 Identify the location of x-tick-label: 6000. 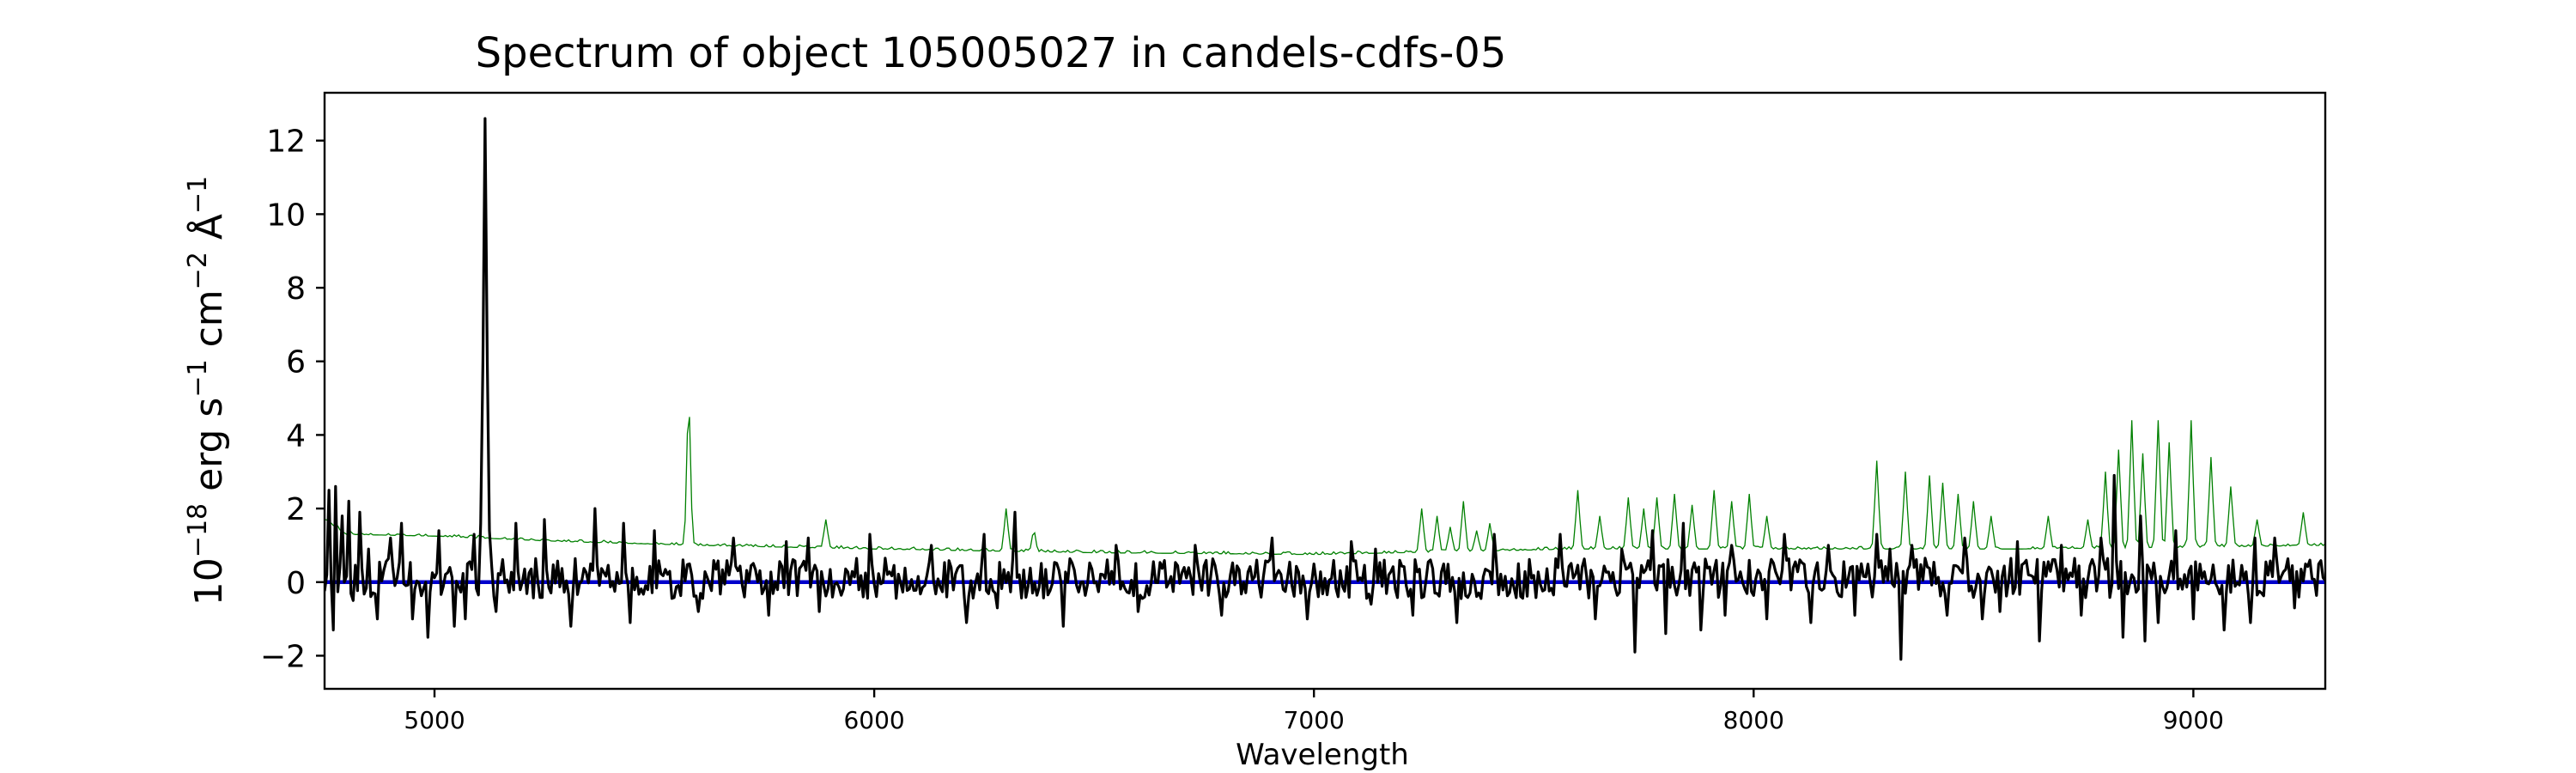
(874, 720).